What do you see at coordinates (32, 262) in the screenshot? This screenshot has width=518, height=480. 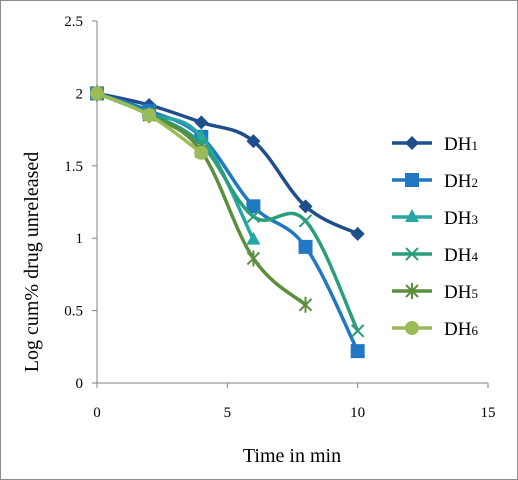 I see `y-axis-title: Log cum% drug unreleased` at bounding box center [32, 262].